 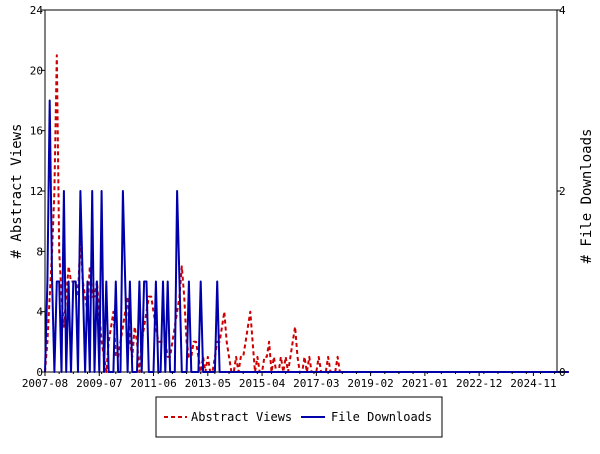 I want to click on legend: Abstract Views File Downloads, so click(x=299, y=417).